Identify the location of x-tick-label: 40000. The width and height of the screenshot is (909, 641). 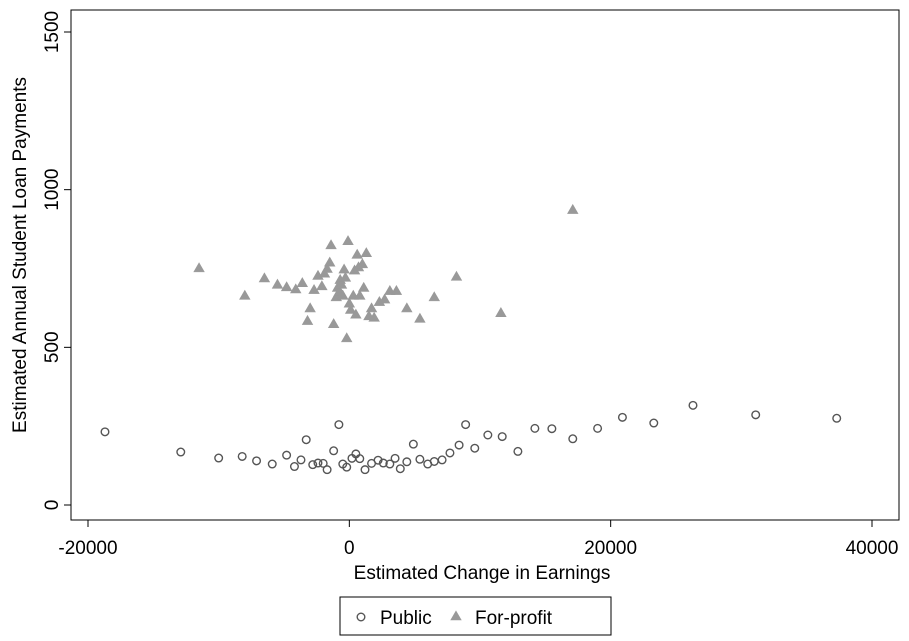
(872, 548).